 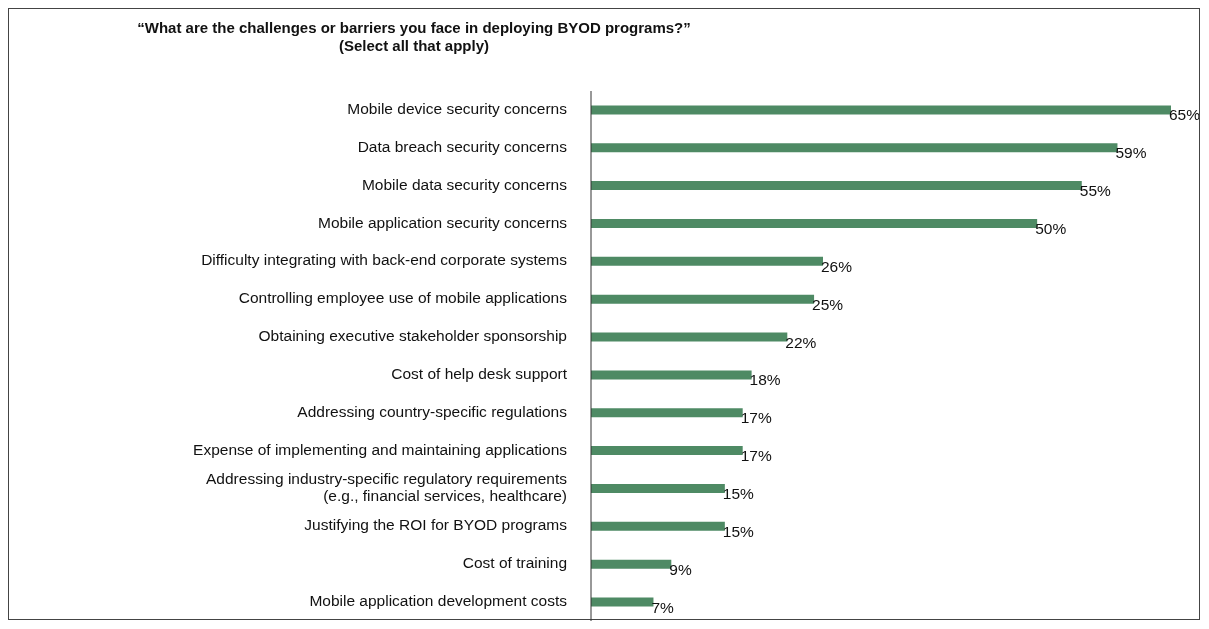 I want to click on y-tick-label: Mobile application development costs, so click(x=438, y=601).